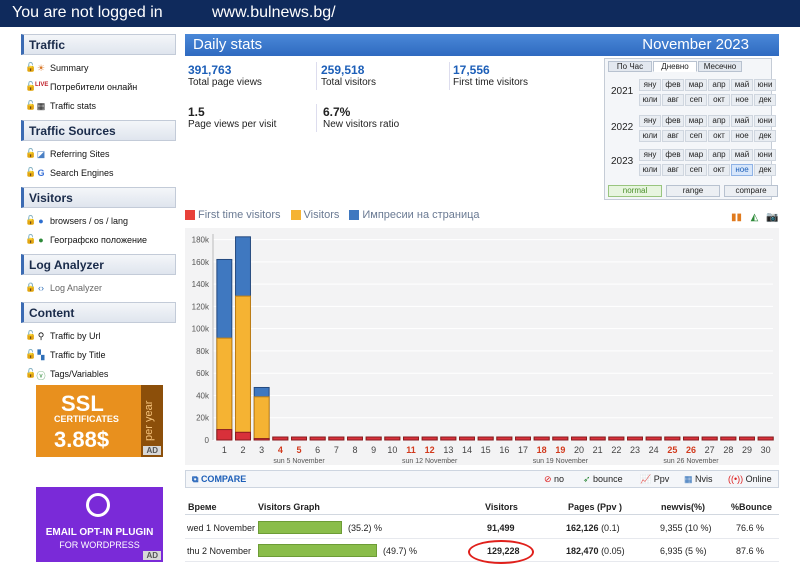  I want to click on column-header: Pages (Ppv ), so click(595, 507).